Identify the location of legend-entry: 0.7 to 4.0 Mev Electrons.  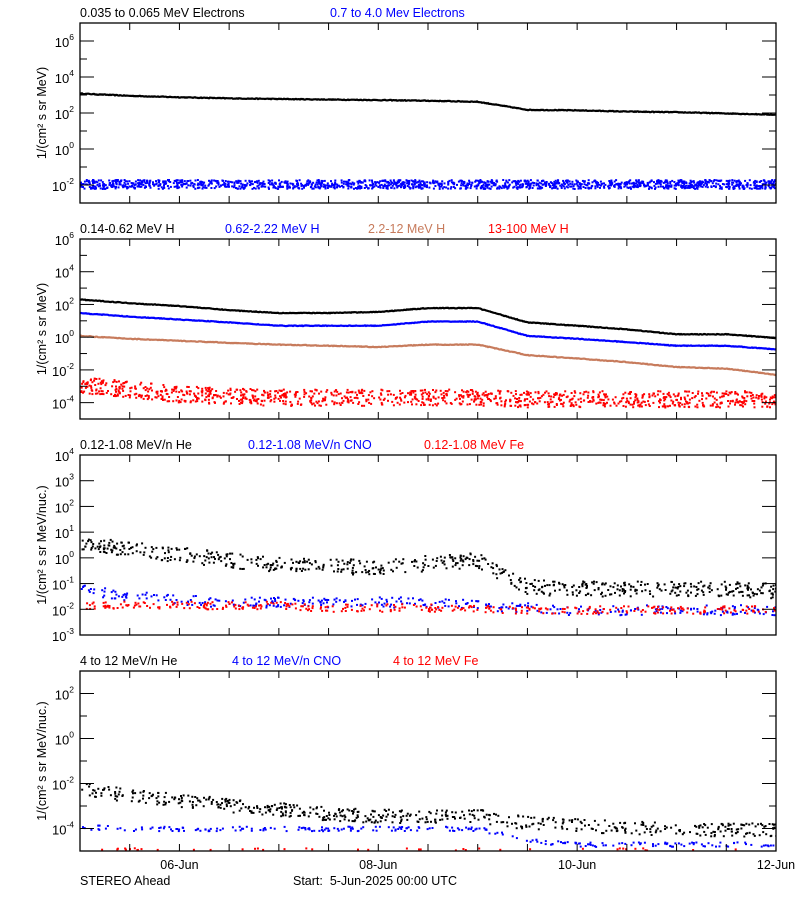
(397, 13).